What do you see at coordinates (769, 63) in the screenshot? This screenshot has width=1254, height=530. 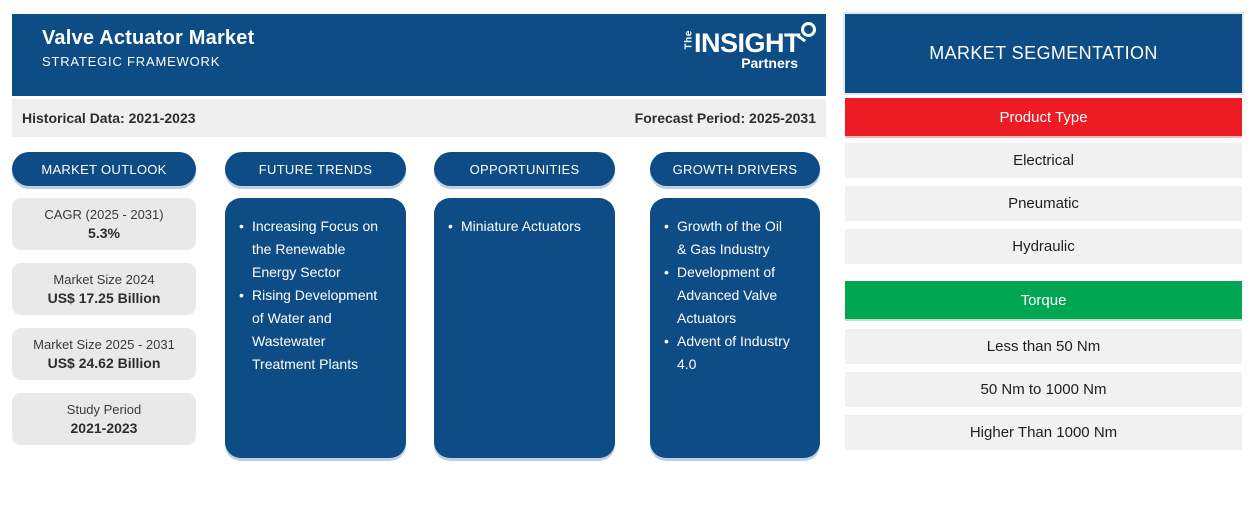 I see `logo-partners-text: Partners` at bounding box center [769, 63].